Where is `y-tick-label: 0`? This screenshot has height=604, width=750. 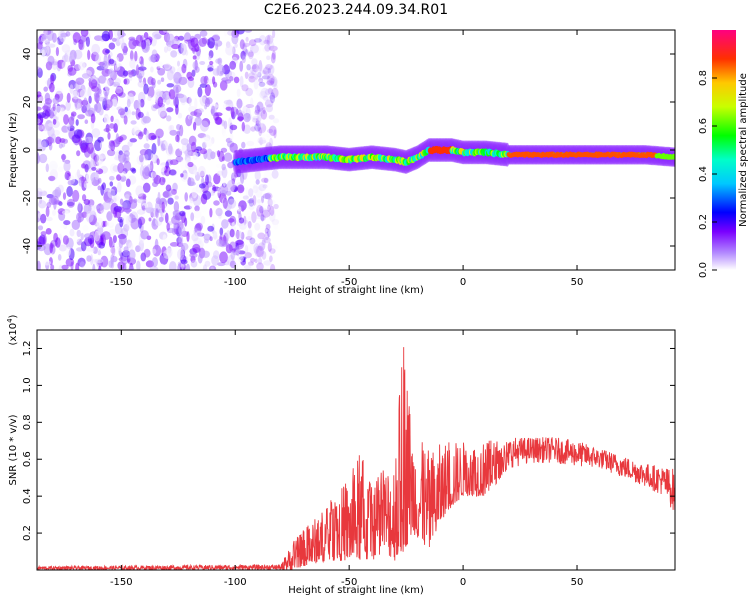 y-tick-label: 0 is located at coordinates (27, 150).